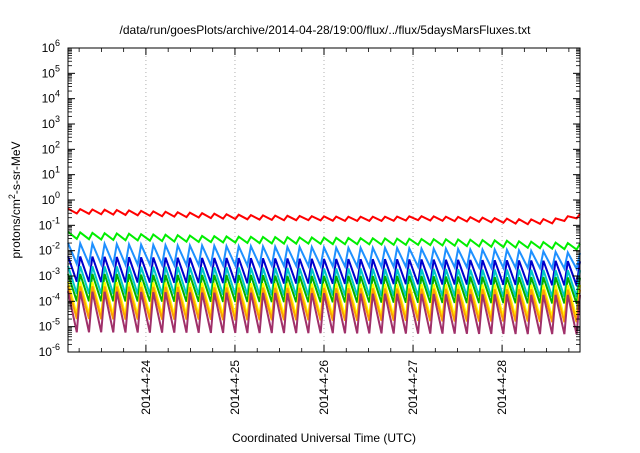 This screenshot has width=640, height=453. What do you see at coordinates (502, 387) in the screenshot?
I see `x-tick-label: 2014-4-28` at bounding box center [502, 387].